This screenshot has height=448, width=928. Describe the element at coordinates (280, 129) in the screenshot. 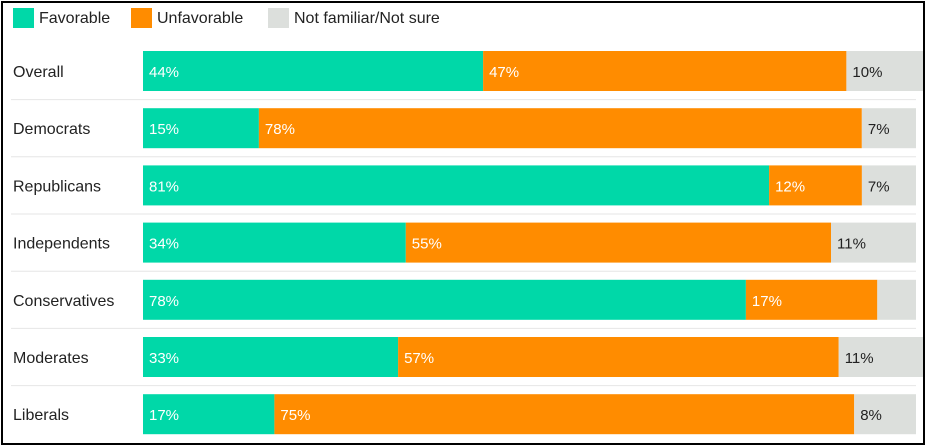

I see `data-label-unfavorable-democrats: 78%` at that location.